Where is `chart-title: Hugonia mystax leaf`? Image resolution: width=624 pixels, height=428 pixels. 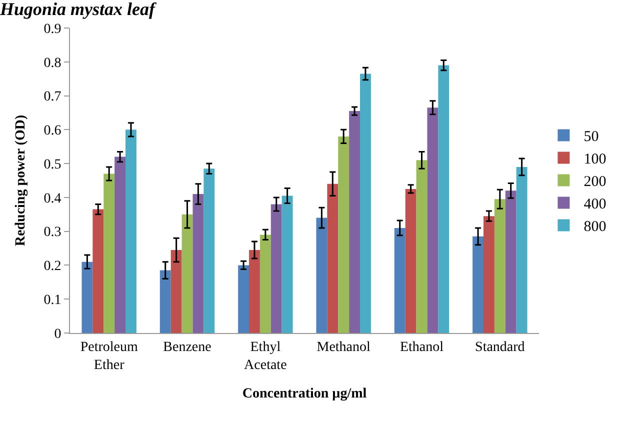 chart-title: Hugonia mystax leaf is located at coordinates (79, 9).